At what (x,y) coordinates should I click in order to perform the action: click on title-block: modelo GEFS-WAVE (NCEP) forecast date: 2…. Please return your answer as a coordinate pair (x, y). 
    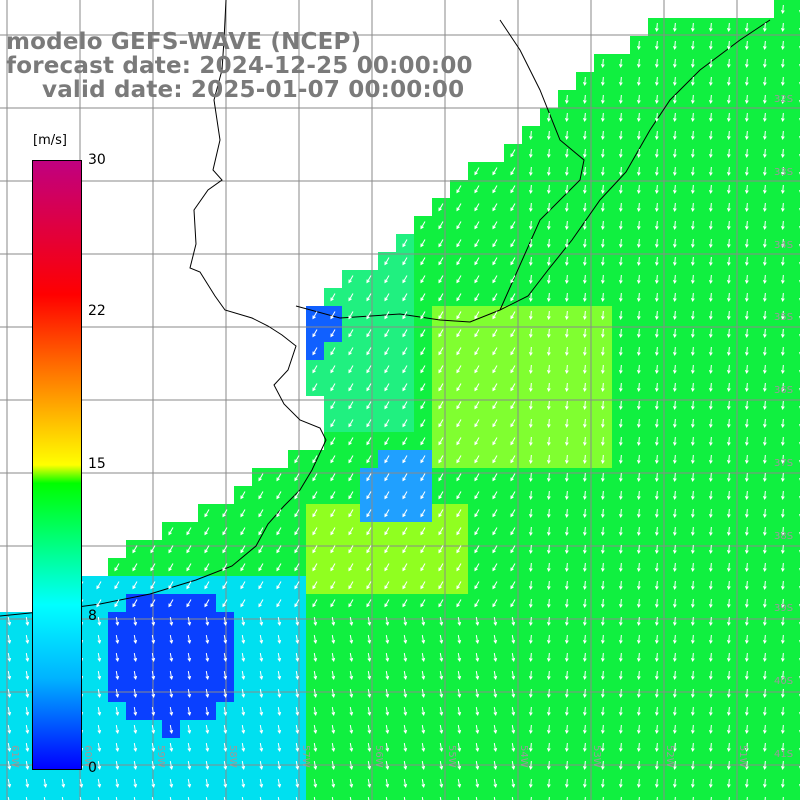
    Looking at the image, I should click on (239, 66).